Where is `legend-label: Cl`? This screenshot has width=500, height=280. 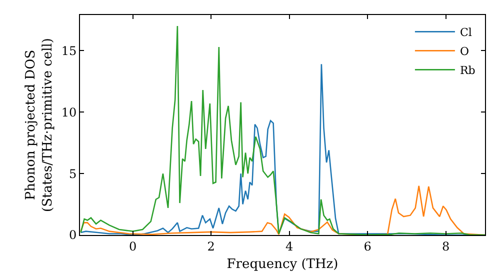 legend-label: Cl is located at coordinates (466, 32).